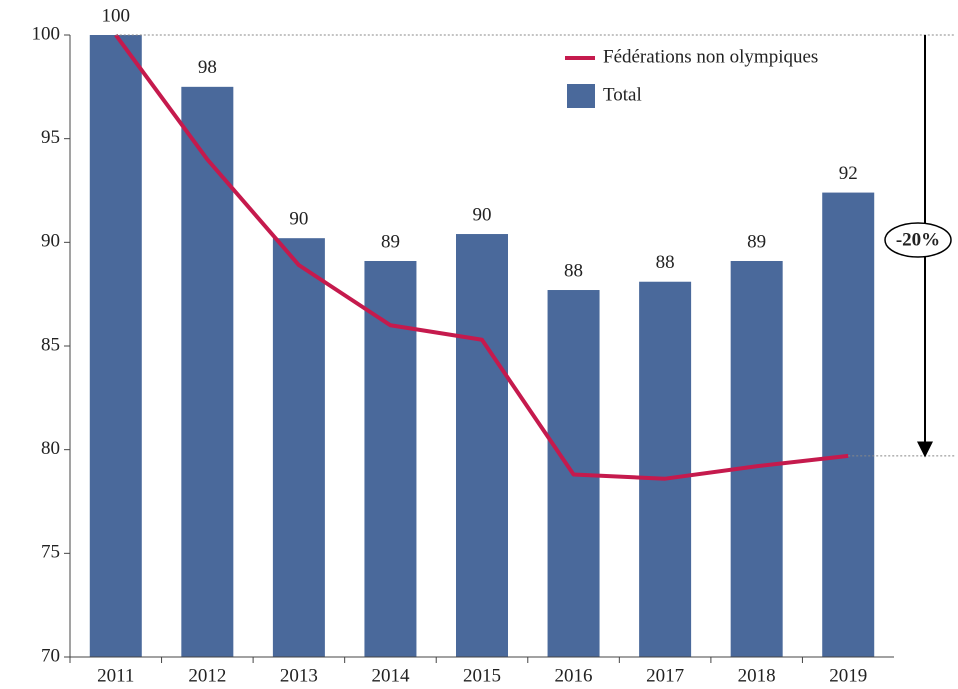 The width and height of the screenshot is (958, 689). What do you see at coordinates (50, 344) in the screenshot?
I see `y-tick-label: 85` at bounding box center [50, 344].